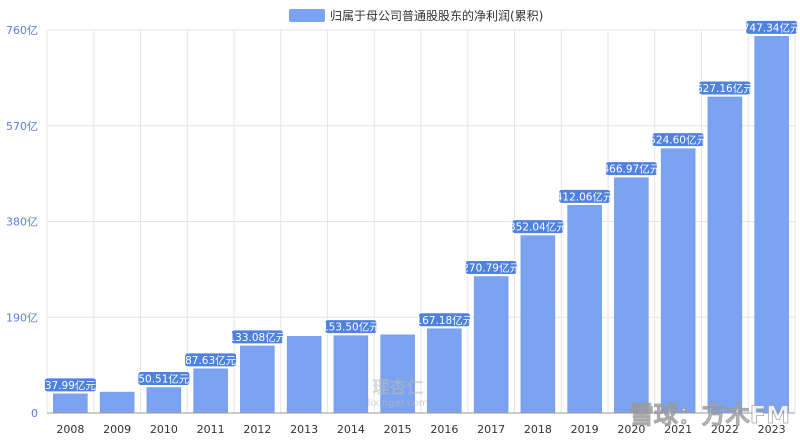 The image size is (800, 447). Describe the element at coordinates (70, 429) in the screenshot. I see `x-tick-label: 2008` at that location.